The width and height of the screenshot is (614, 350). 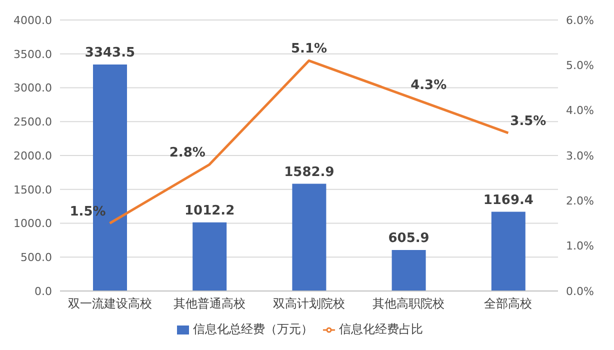 I want to click on y-tick-label: 3000.0, so click(x=33, y=88).